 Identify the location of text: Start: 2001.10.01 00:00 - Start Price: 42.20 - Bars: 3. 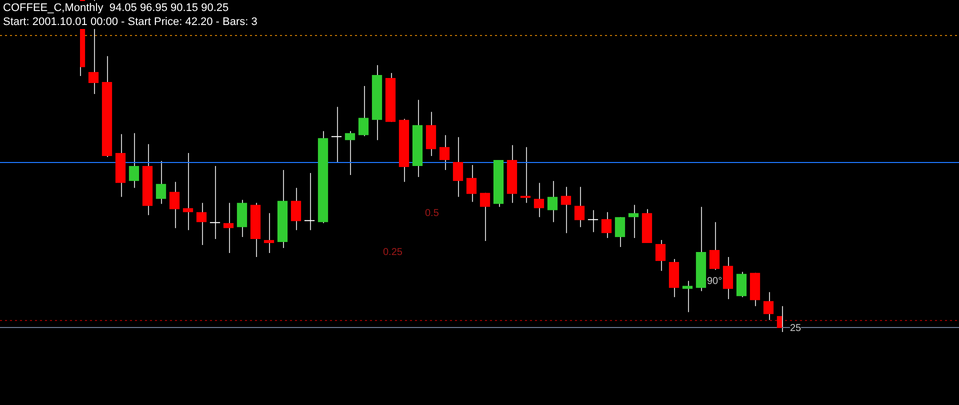
(130, 22).